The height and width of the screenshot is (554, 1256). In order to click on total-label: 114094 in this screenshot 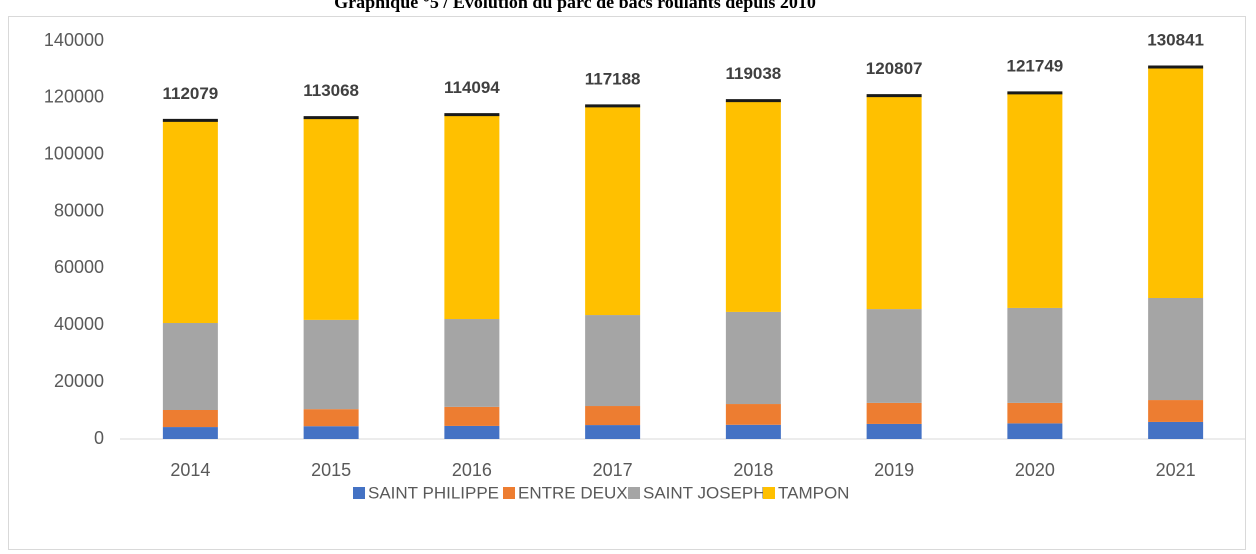, I will do `click(472, 87)`.